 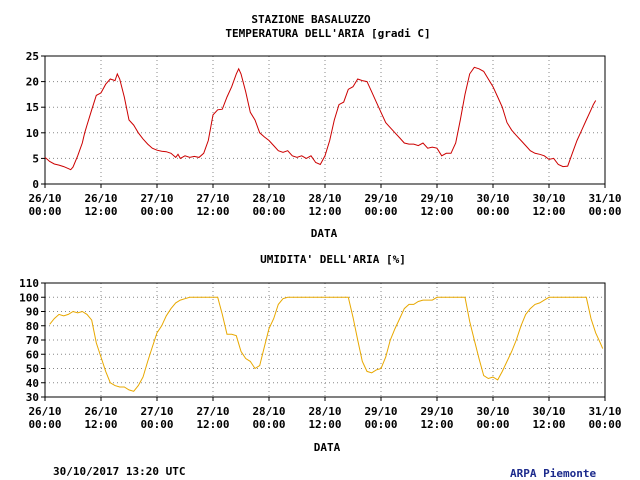 What do you see at coordinates (32, 326) in the screenshot?
I see `humidity-y-tick-label: 80` at bounding box center [32, 326].